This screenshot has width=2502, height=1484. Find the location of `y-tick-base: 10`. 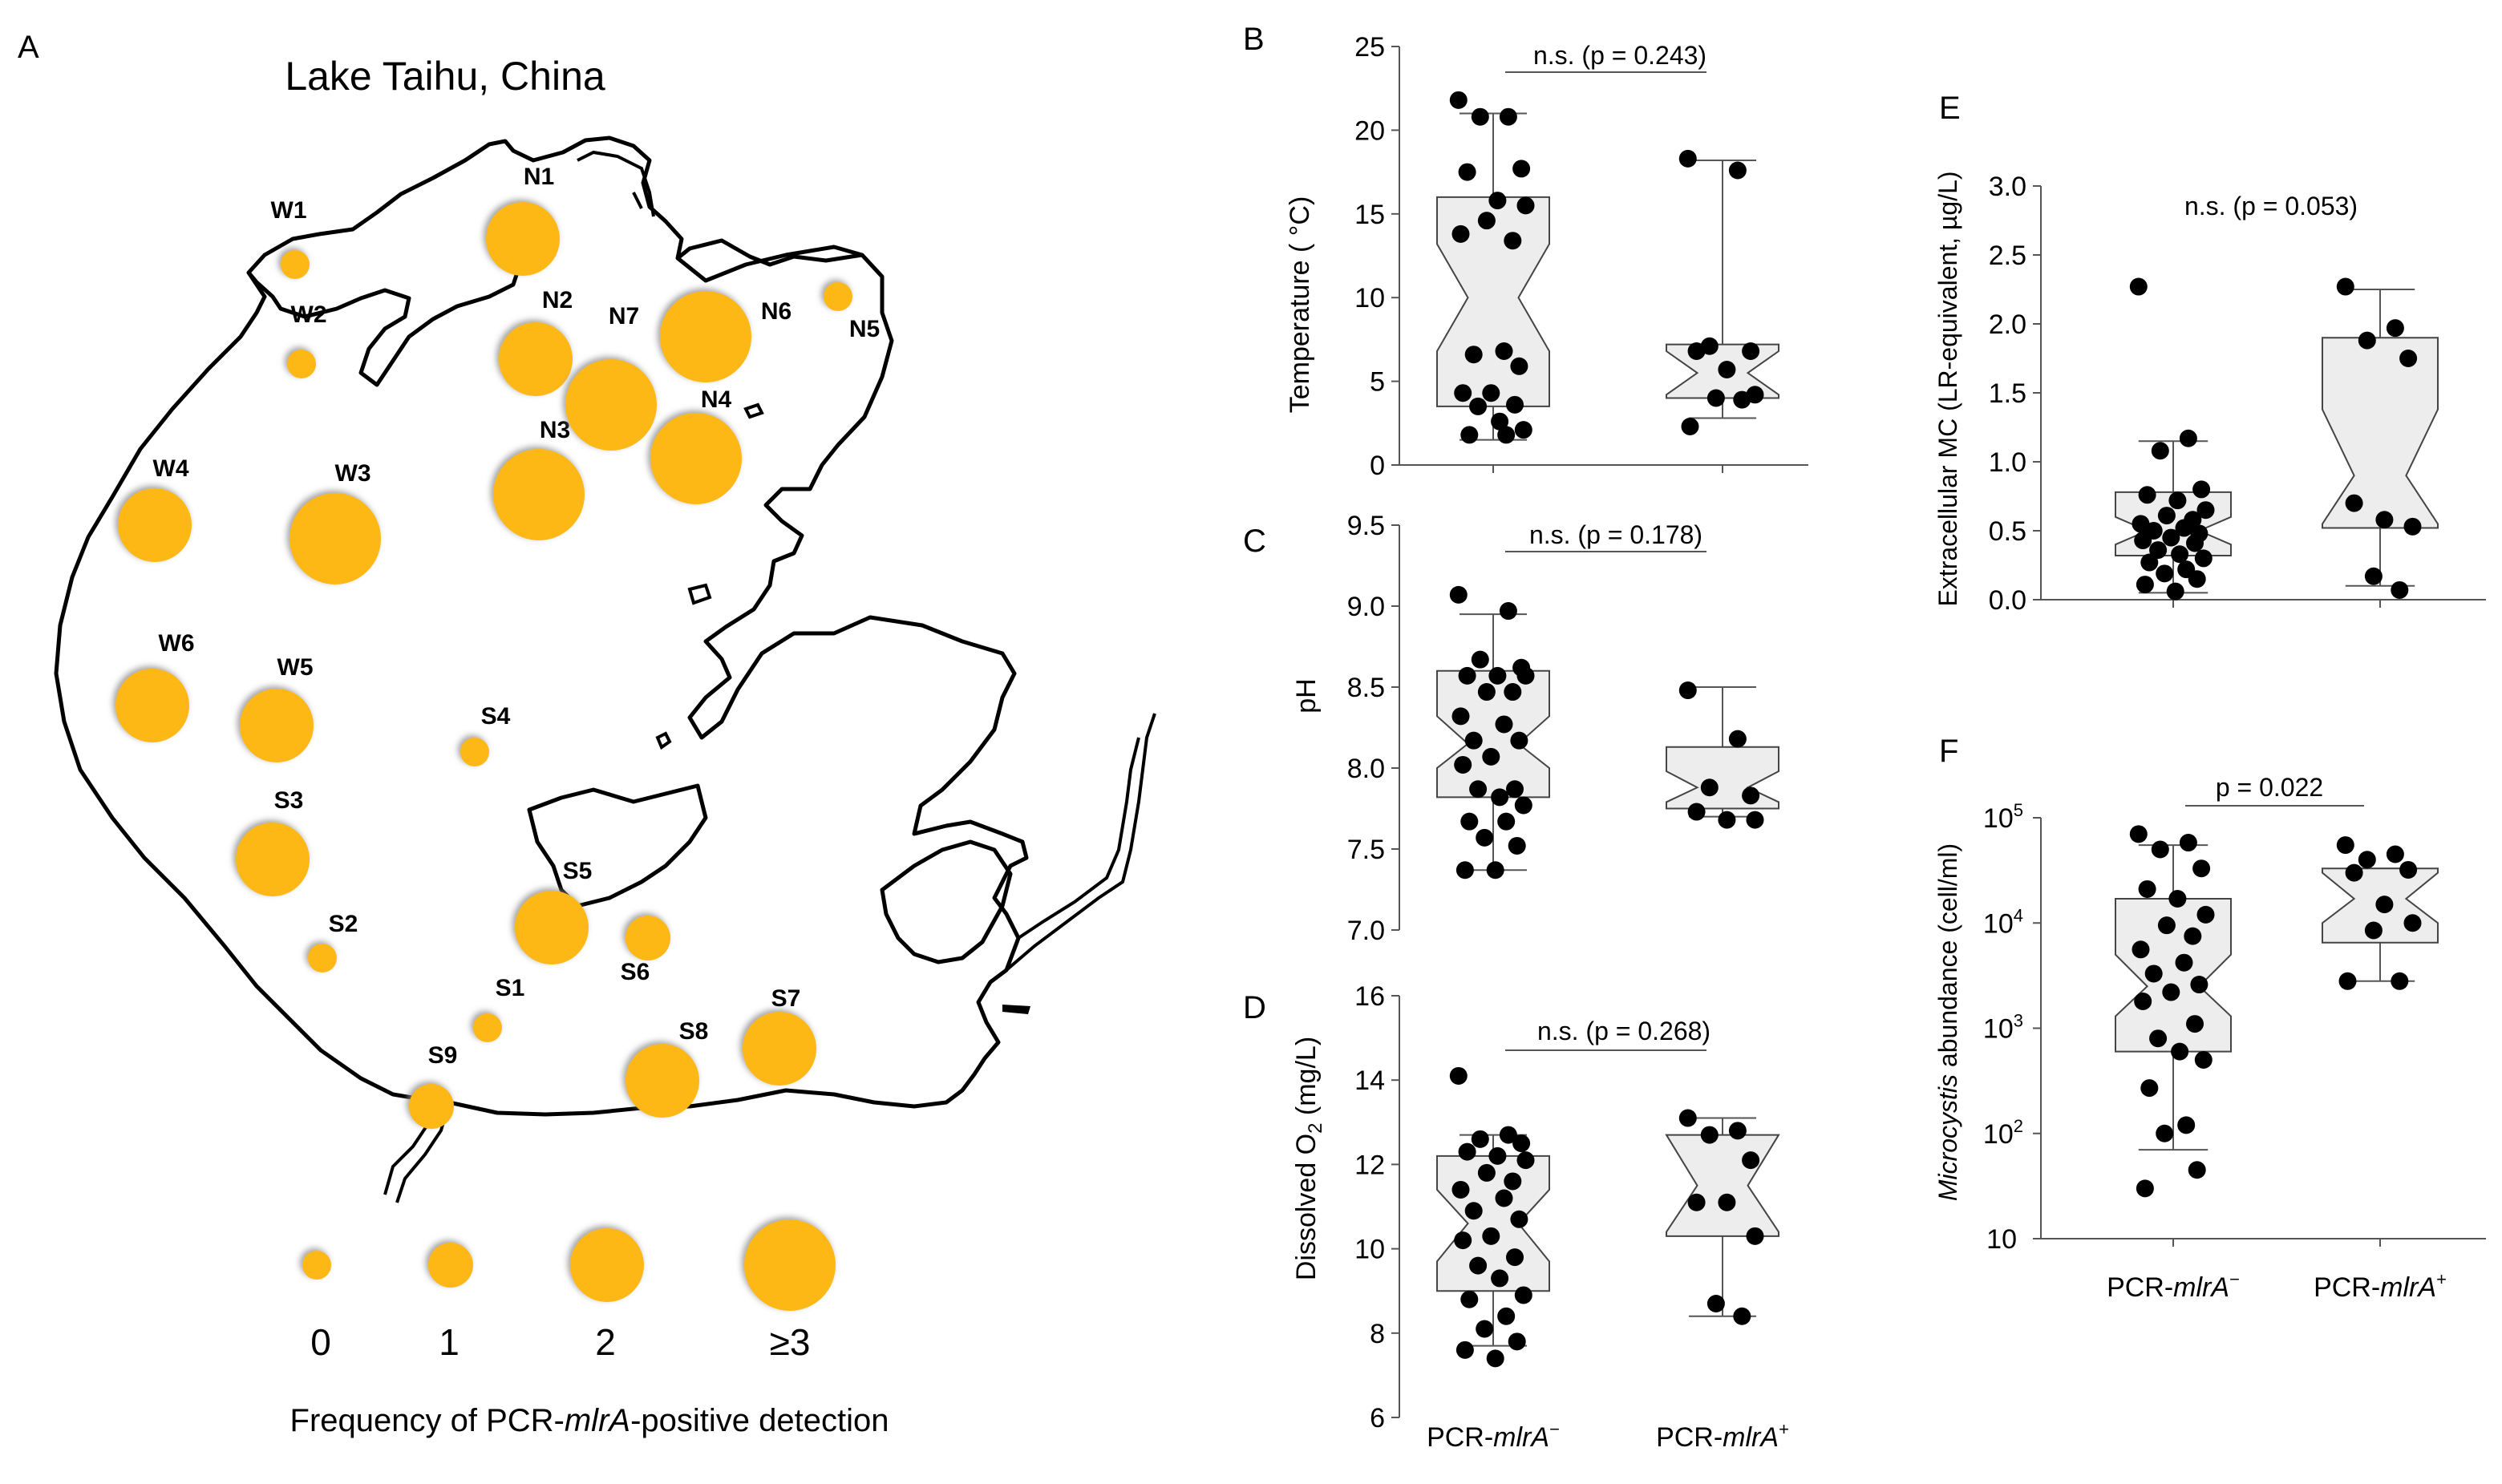

y-tick-base: 10 is located at coordinates (1999, 1029).